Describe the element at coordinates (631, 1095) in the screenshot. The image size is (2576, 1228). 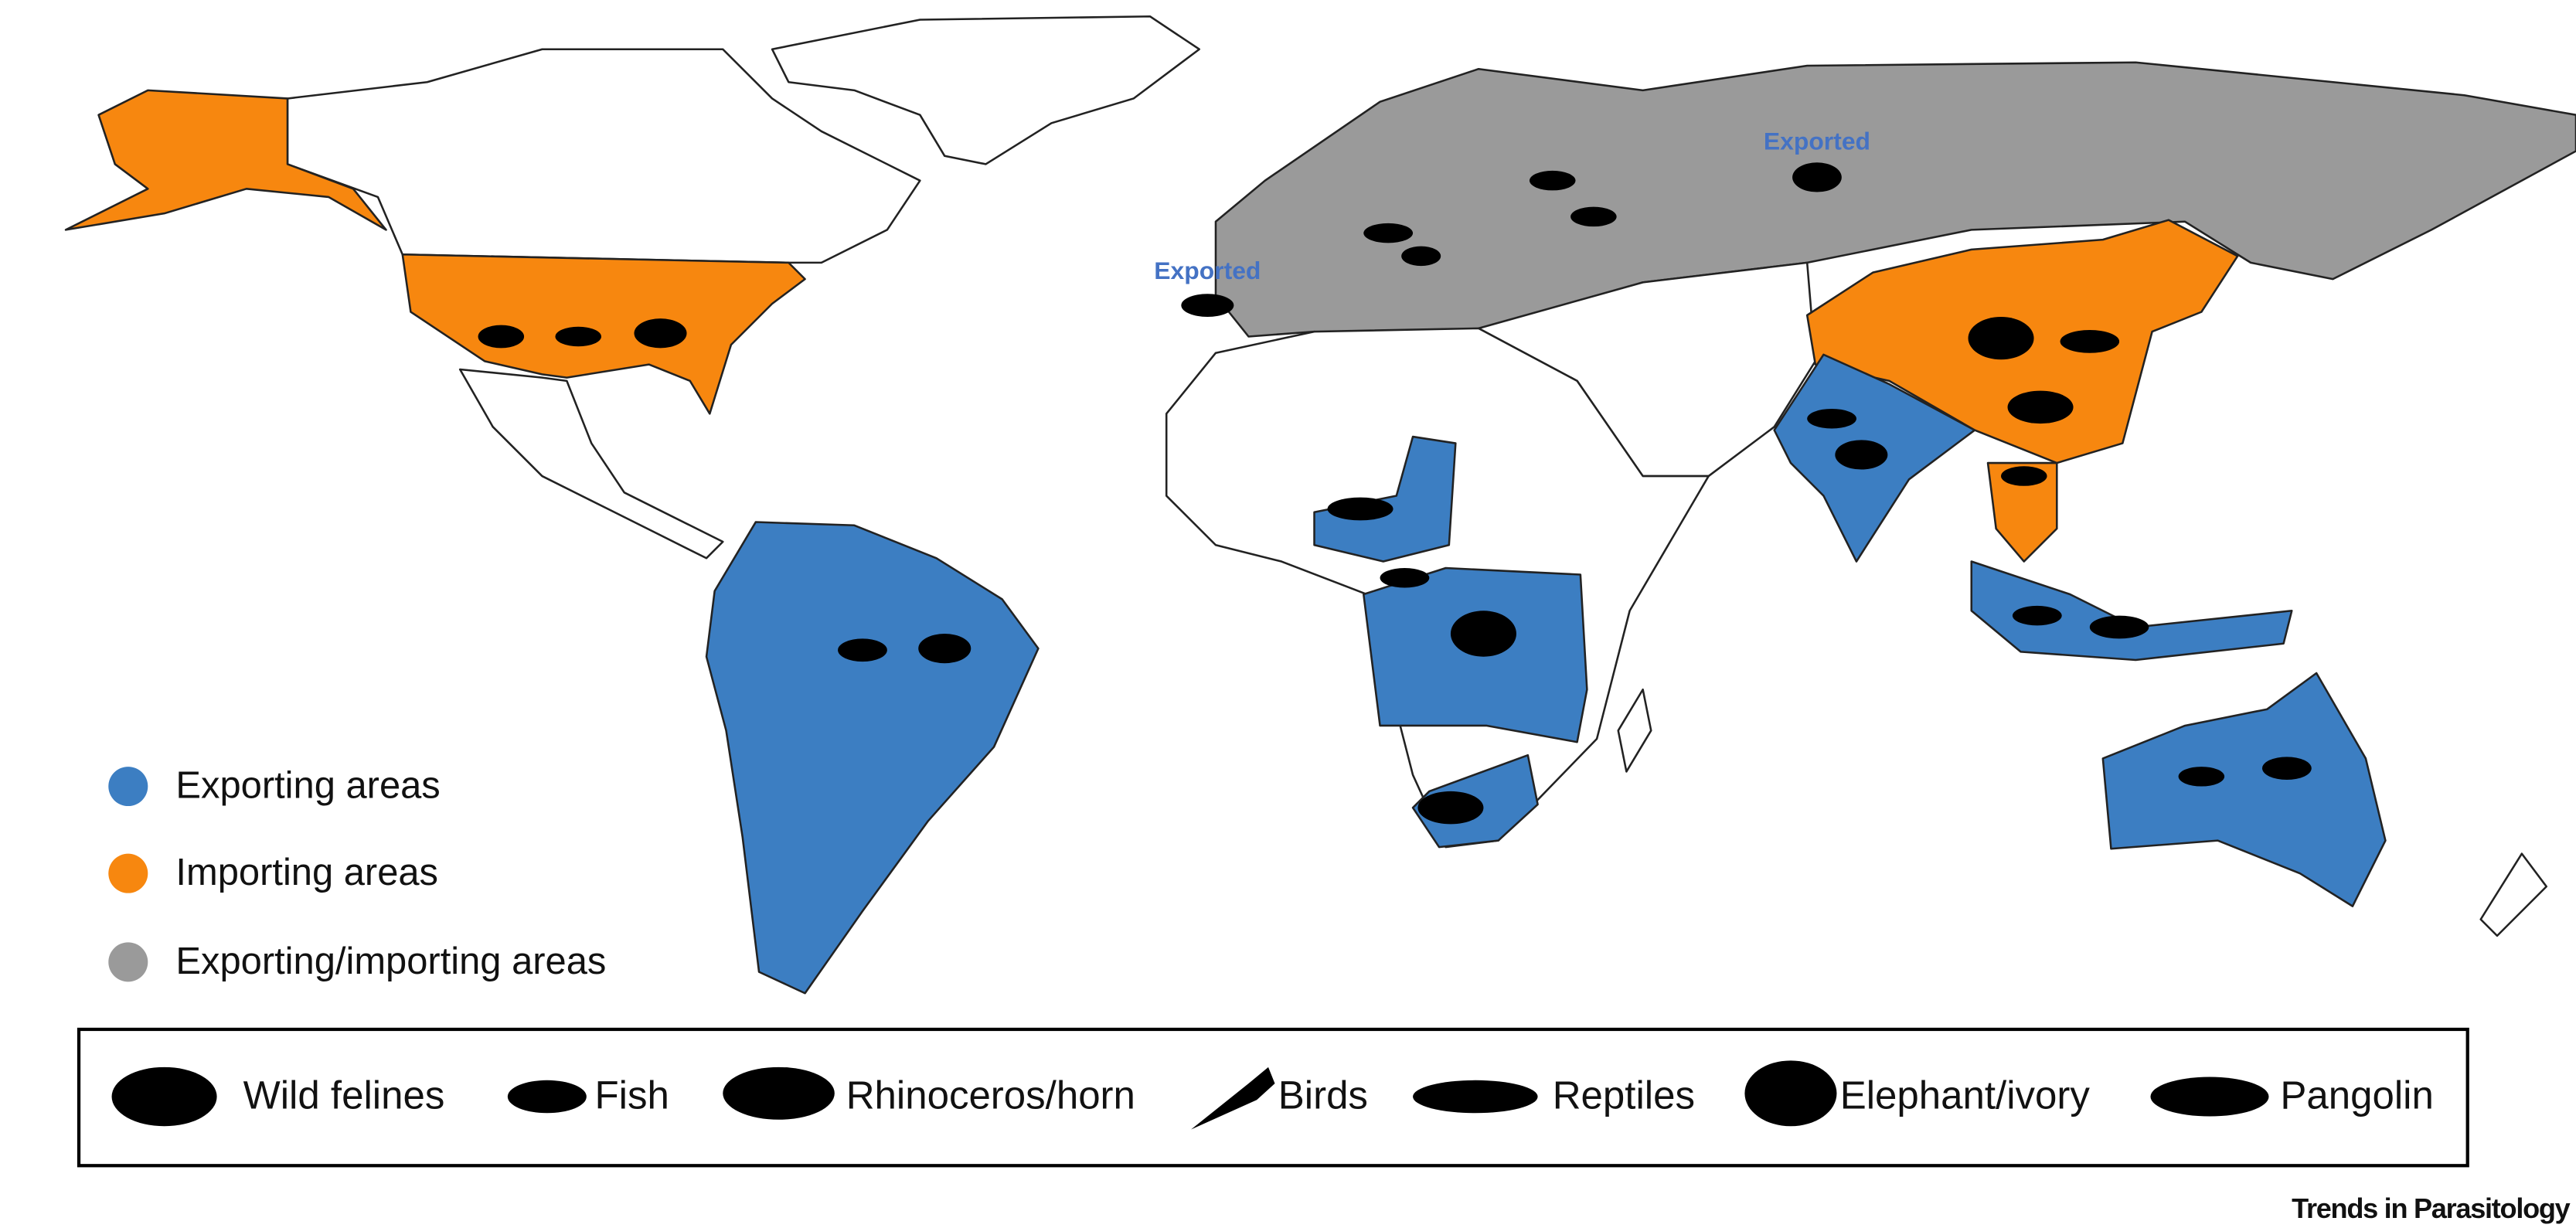
I see `animal-label: Fish` at that location.